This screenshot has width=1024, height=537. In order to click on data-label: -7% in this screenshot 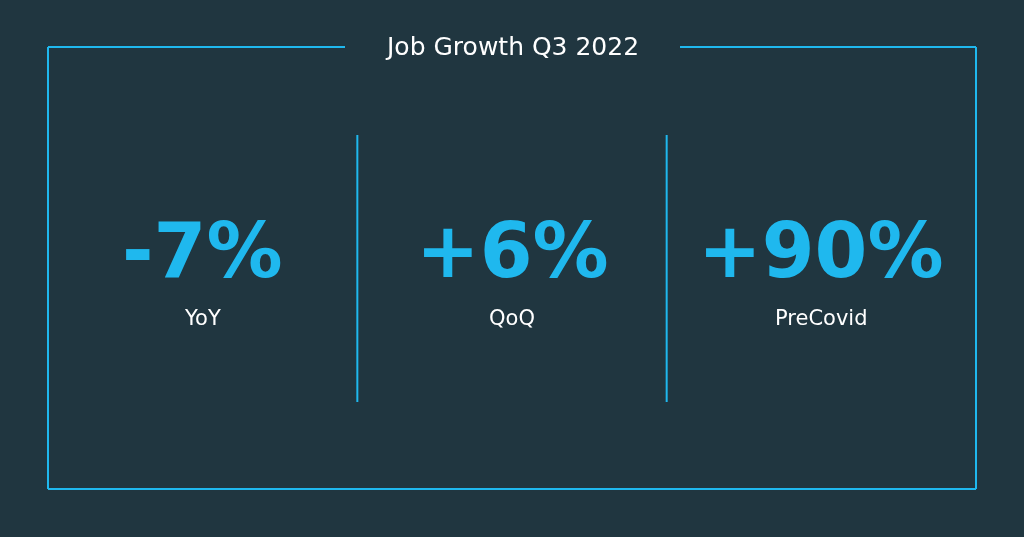, I will do `click(202, 250)`.